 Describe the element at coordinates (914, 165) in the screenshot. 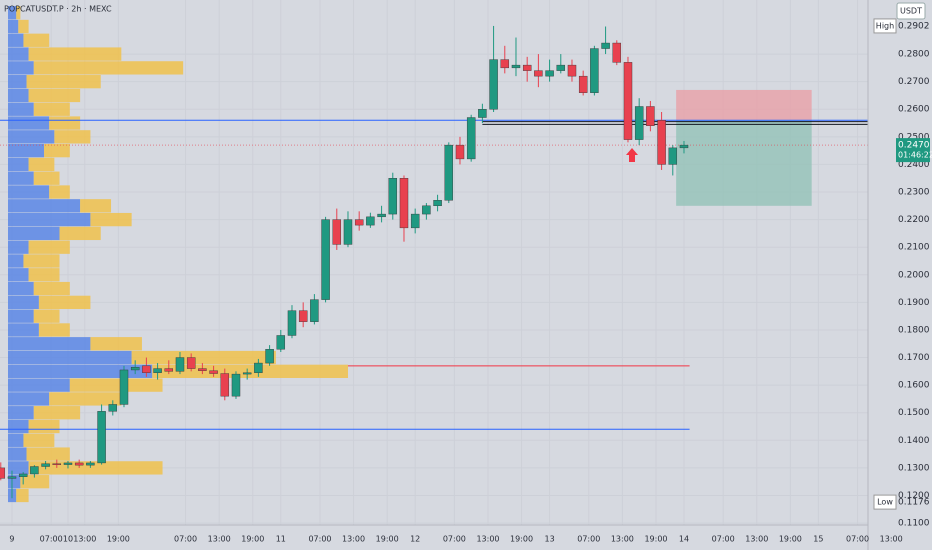

I see `y-tick-label: 0.2400` at that location.